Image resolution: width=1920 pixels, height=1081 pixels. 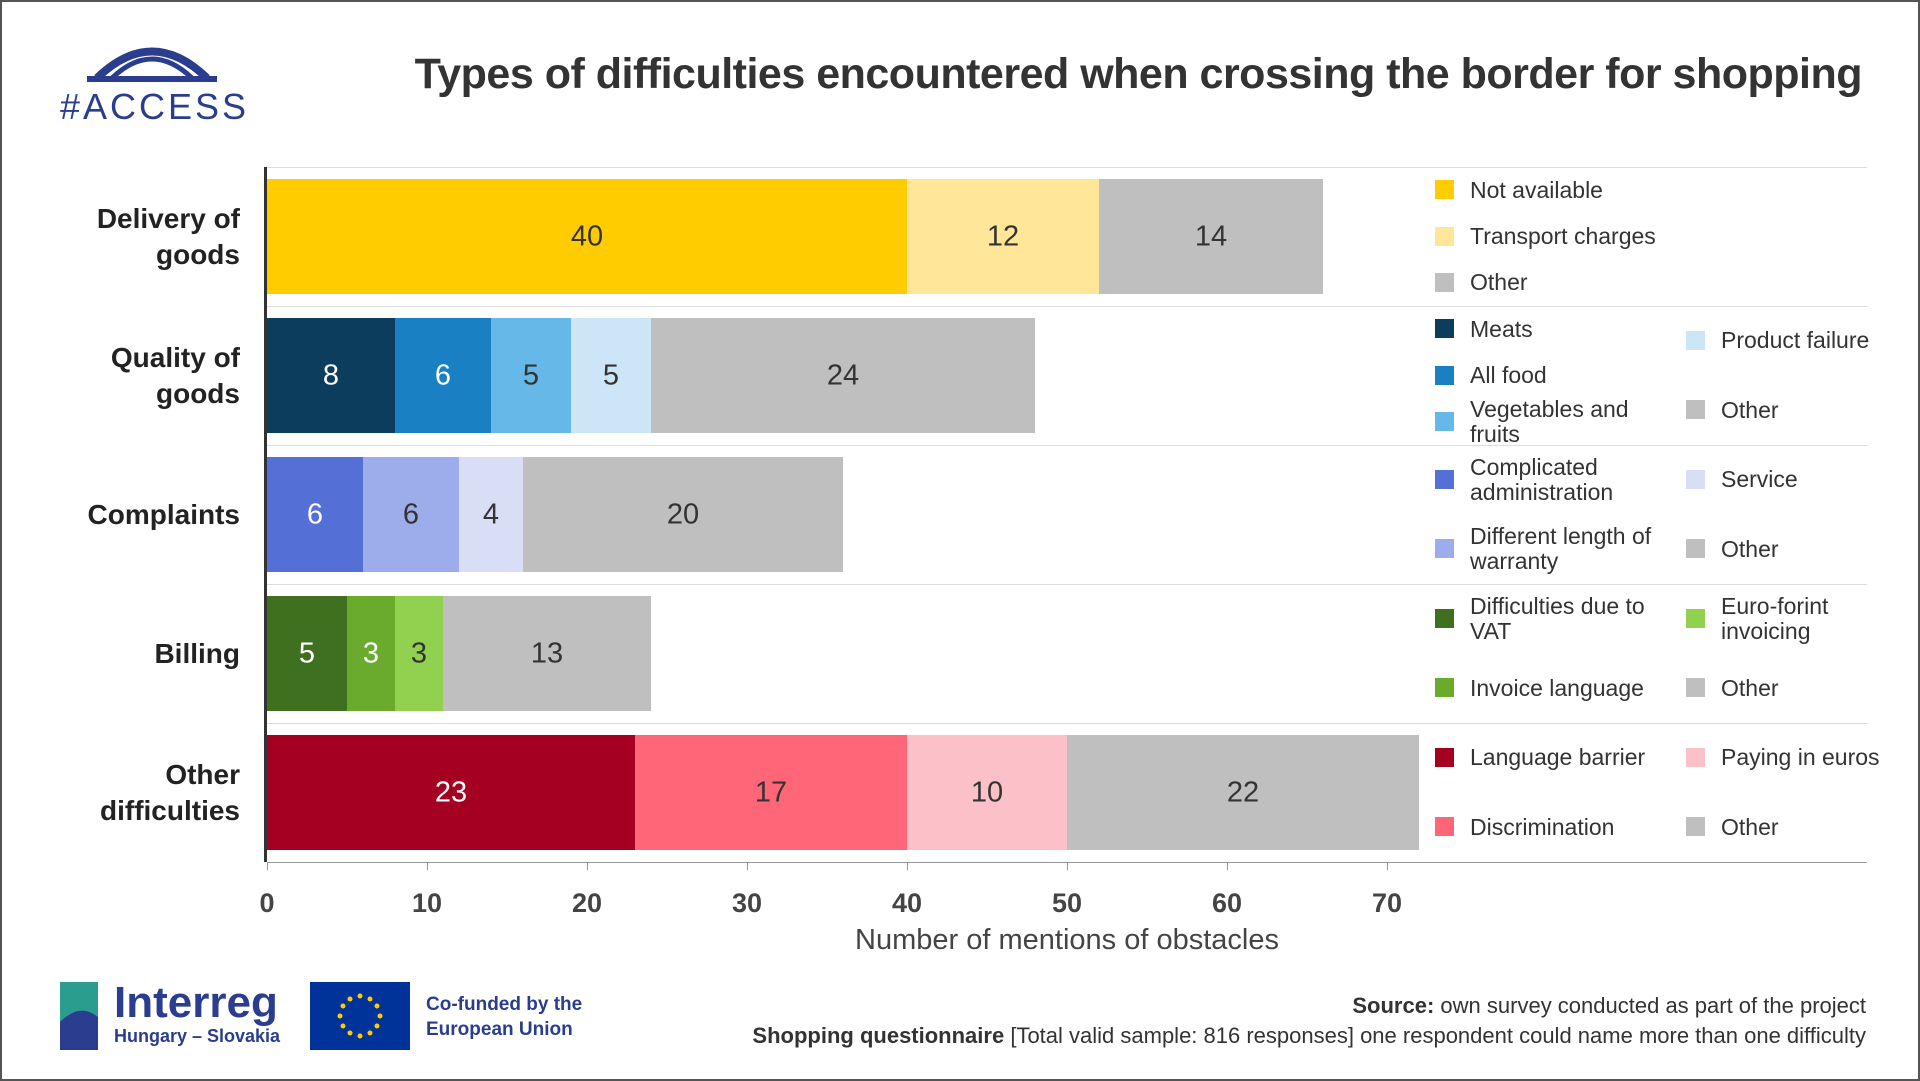 I want to click on value-label: 20, so click(x=683, y=514).